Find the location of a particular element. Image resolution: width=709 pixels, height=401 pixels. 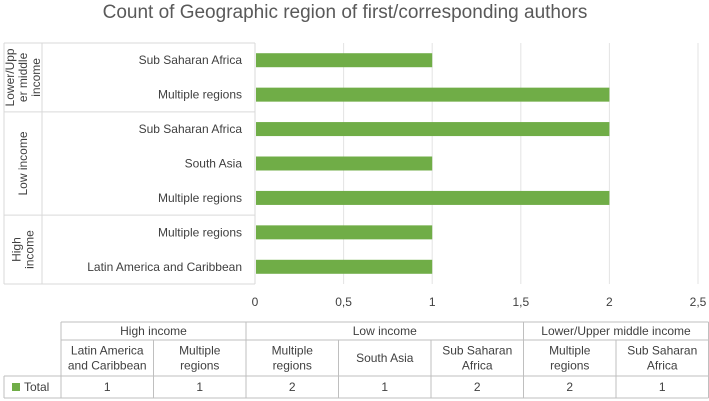

table-category-header: Latin America and Caribbean is located at coordinates (107, 358).